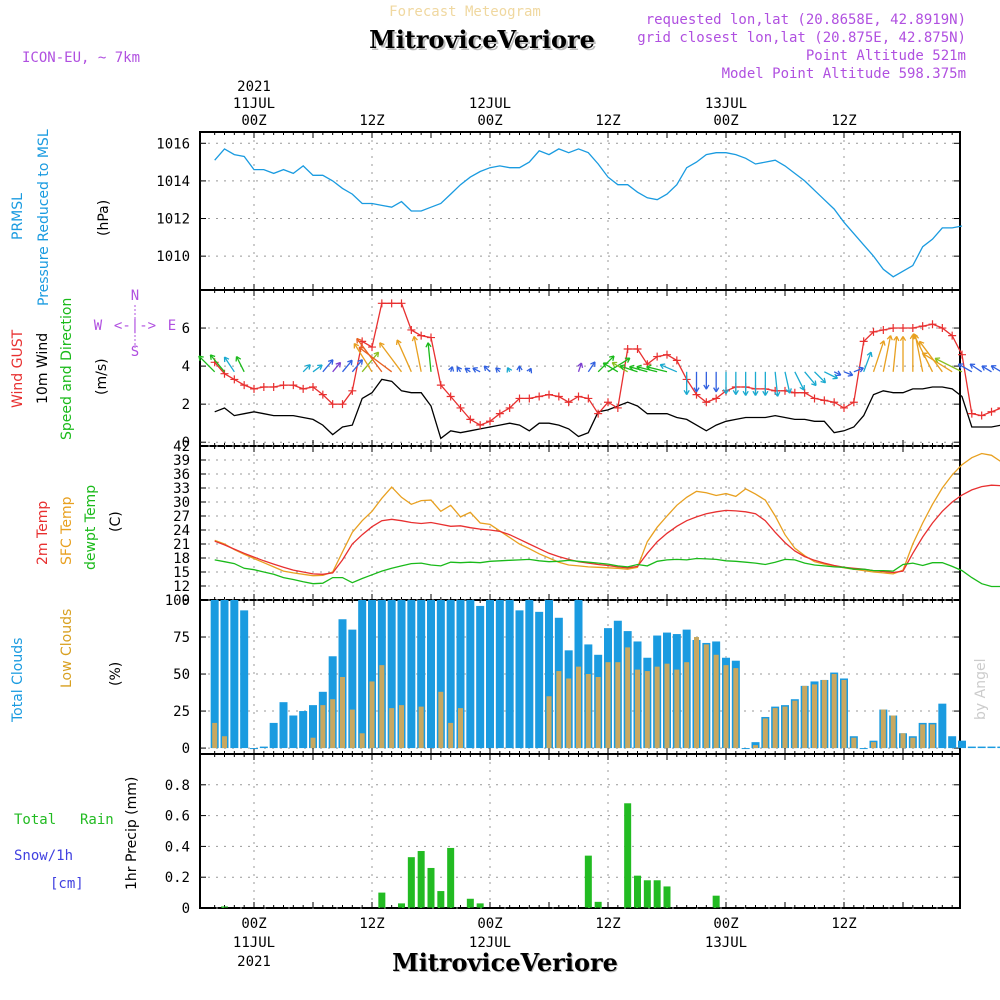 The image size is (1000, 1000). Describe the element at coordinates (181, 475) in the screenshot. I see `y-tick-label: 36` at that location.